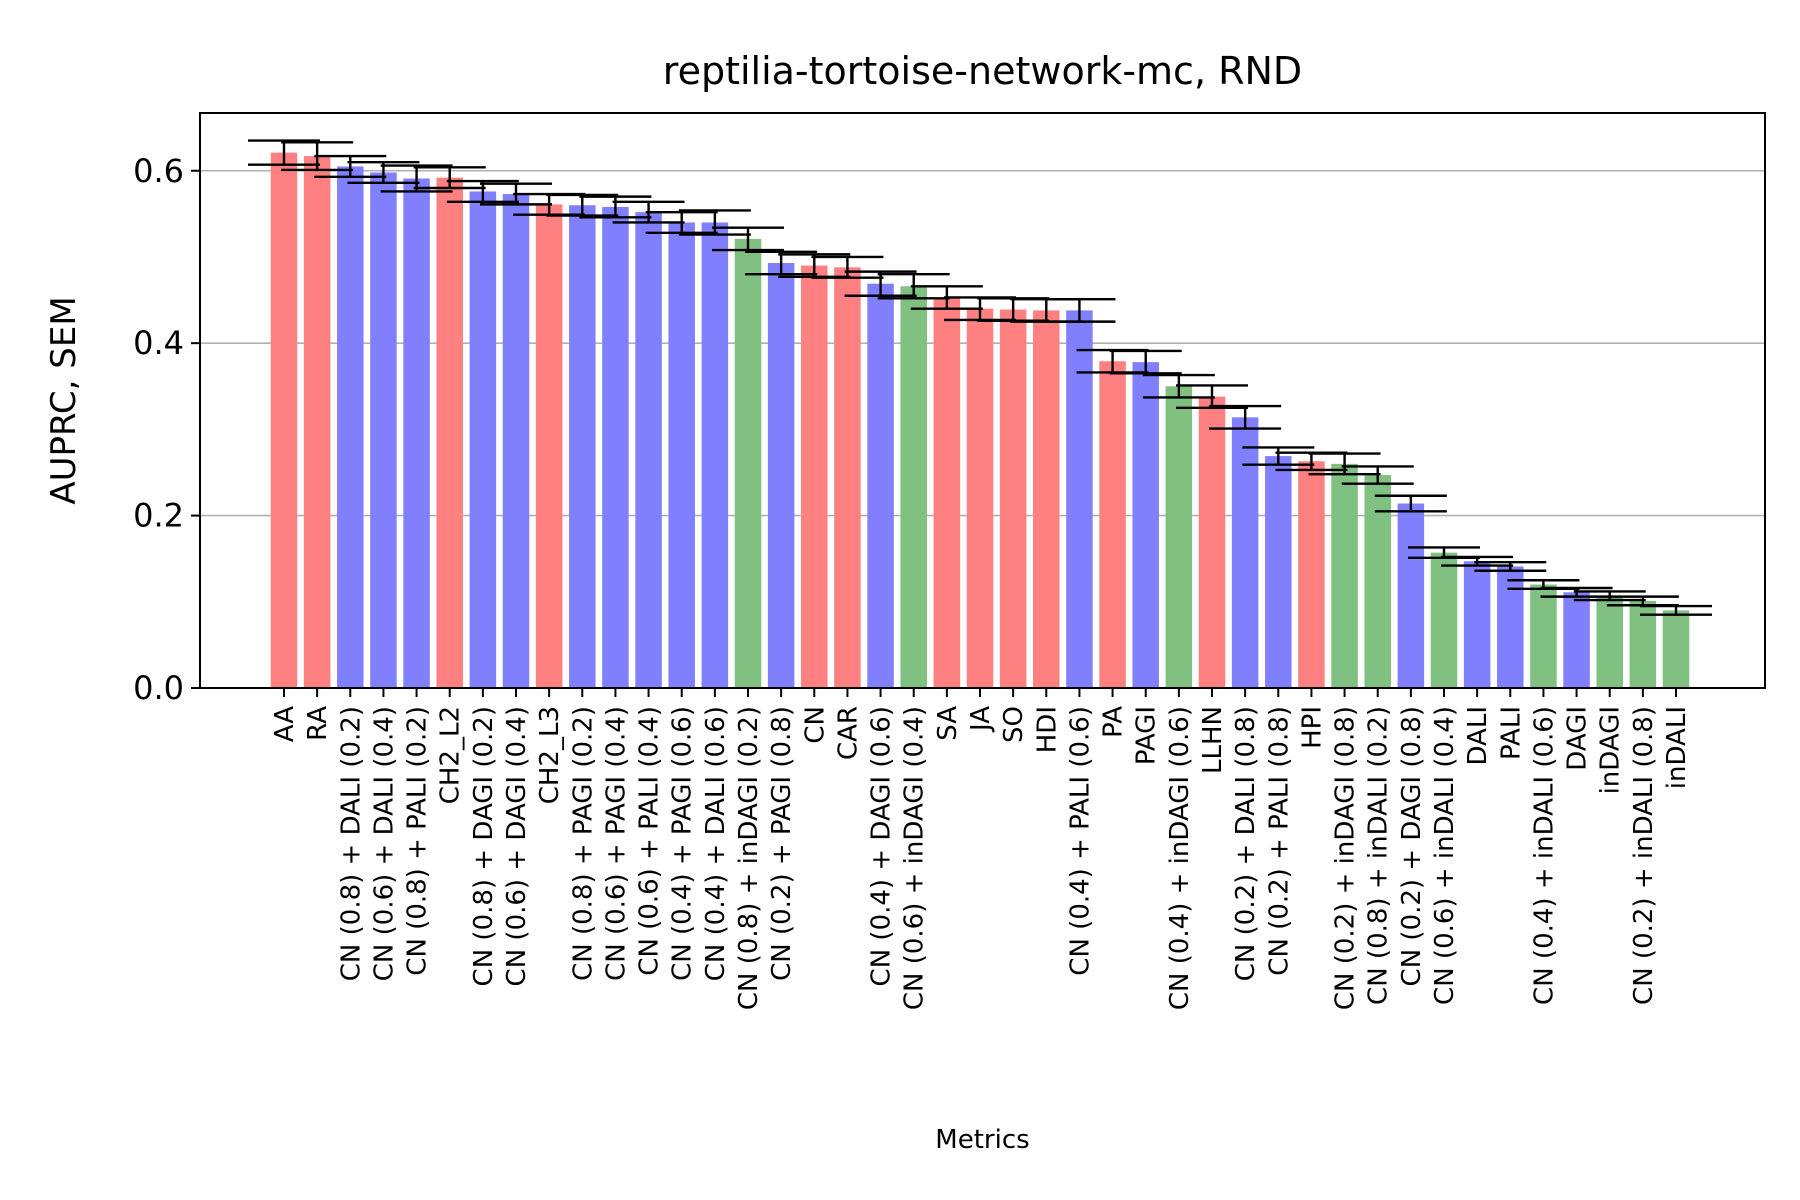  What do you see at coordinates (158, 516) in the screenshot?
I see `y-tick-label: 0.2` at bounding box center [158, 516].